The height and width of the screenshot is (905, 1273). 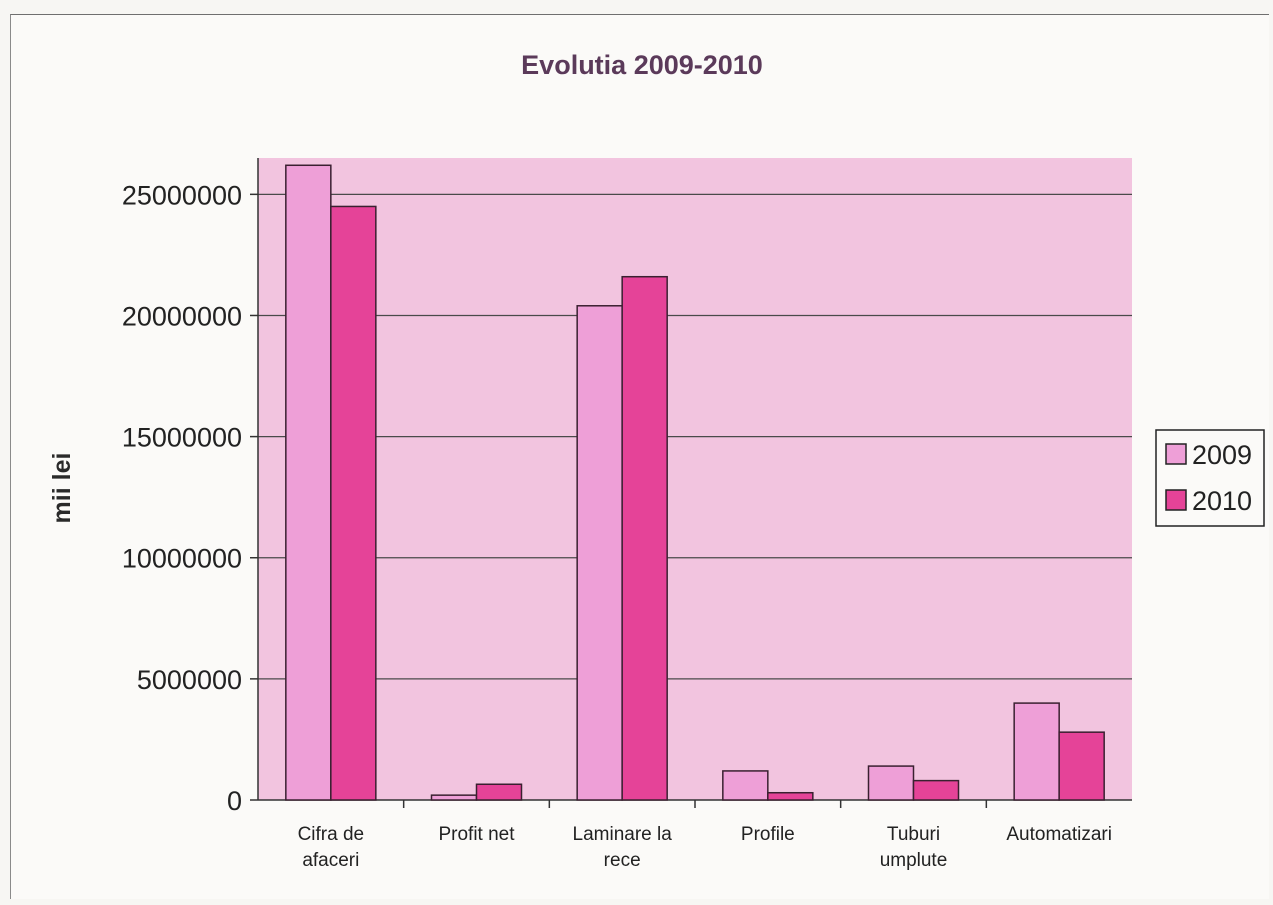 I want to click on y-tick-label: 0, so click(x=234, y=801).